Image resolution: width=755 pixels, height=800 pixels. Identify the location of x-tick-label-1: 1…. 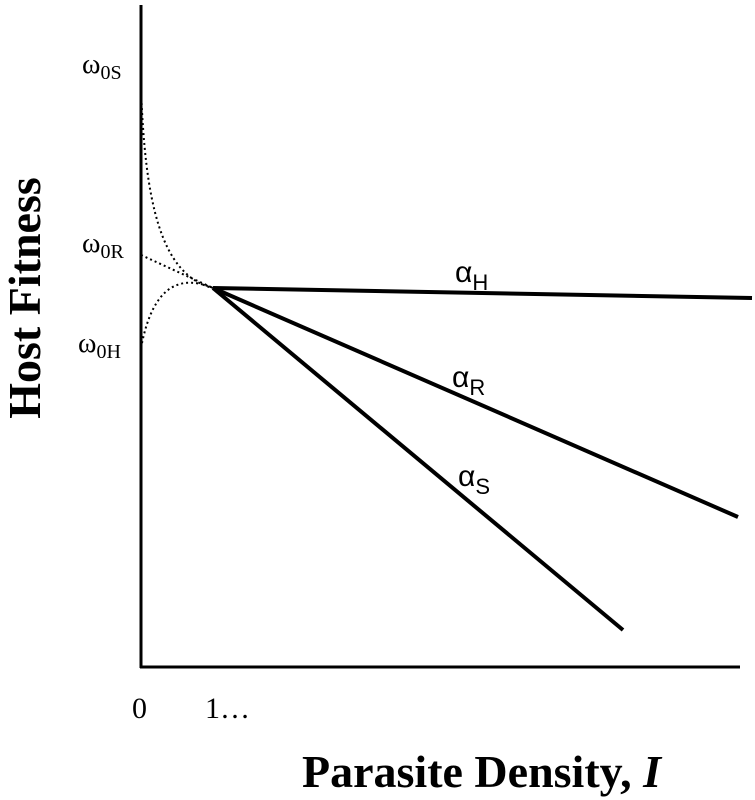
(227, 708).